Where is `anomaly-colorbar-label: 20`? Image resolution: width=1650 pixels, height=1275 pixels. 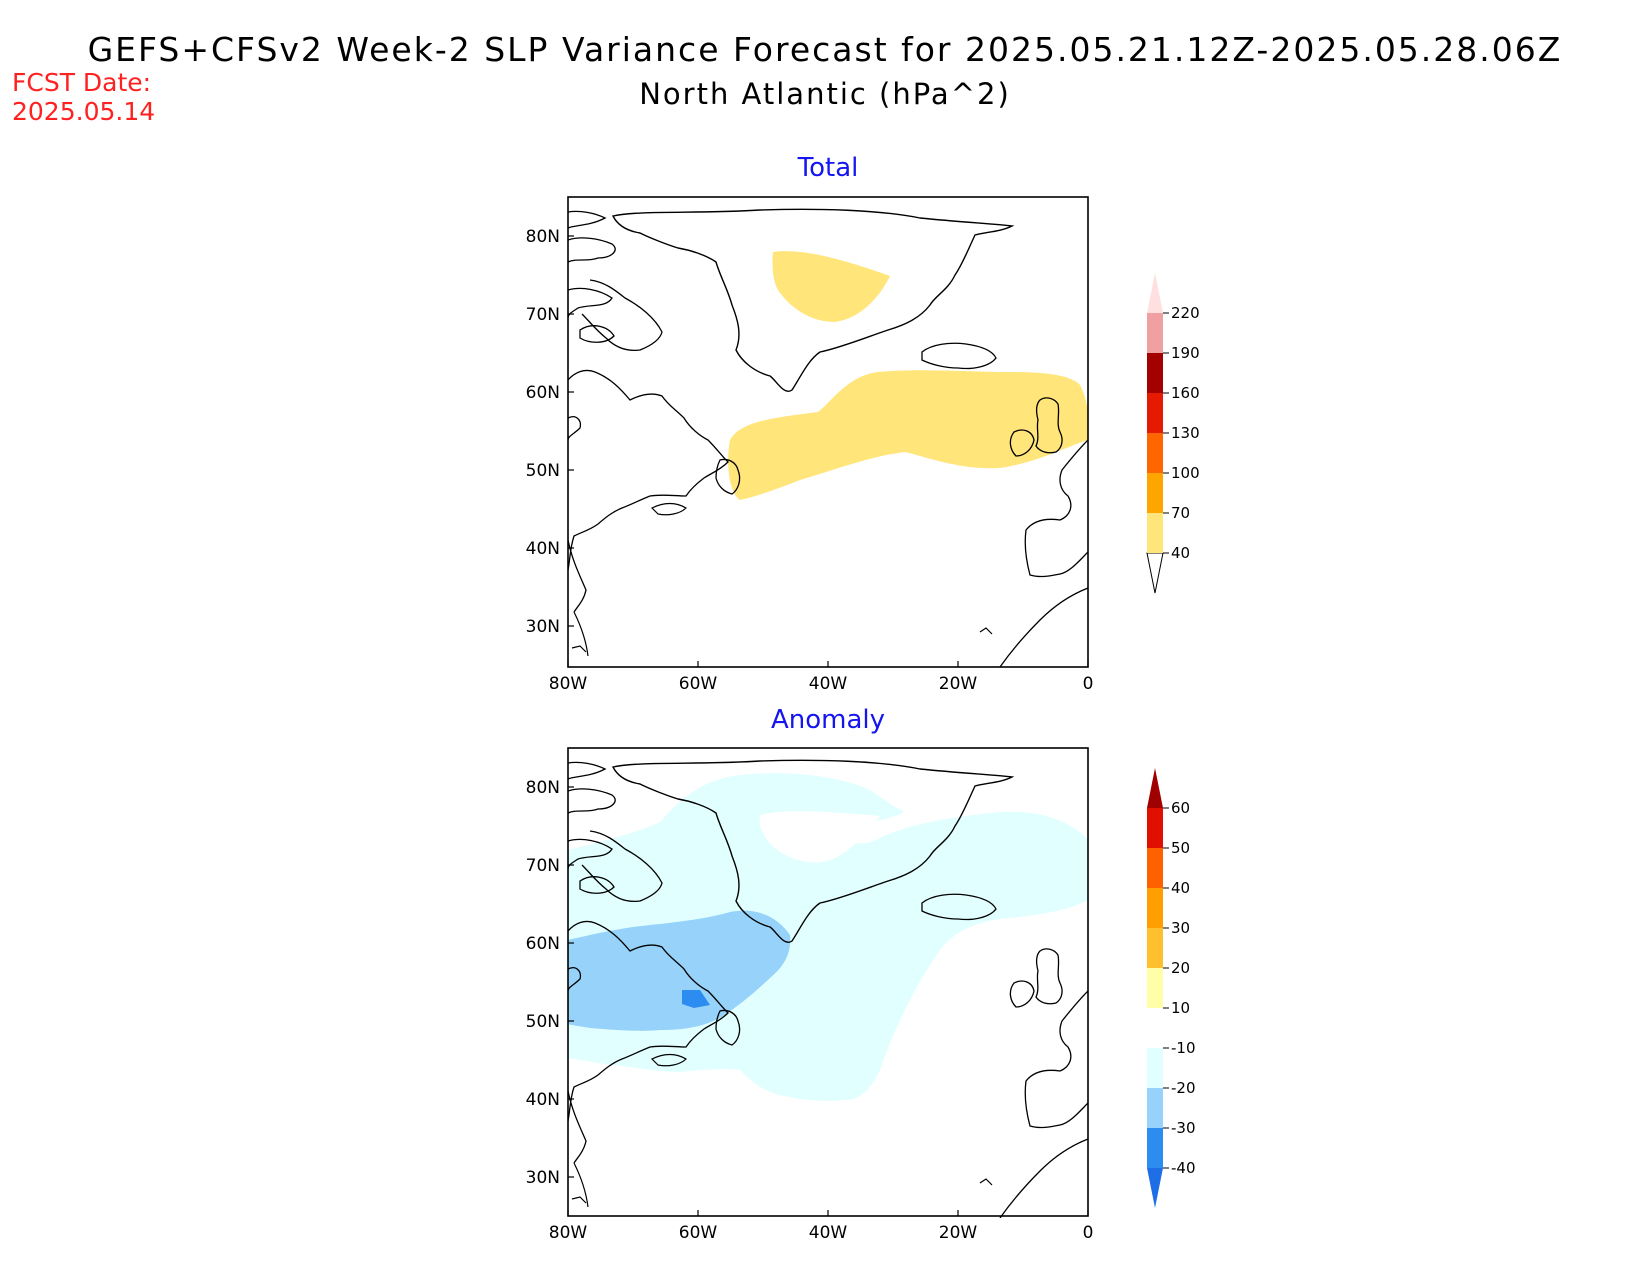 anomaly-colorbar-label: 20 is located at coordinates (1180, 968).